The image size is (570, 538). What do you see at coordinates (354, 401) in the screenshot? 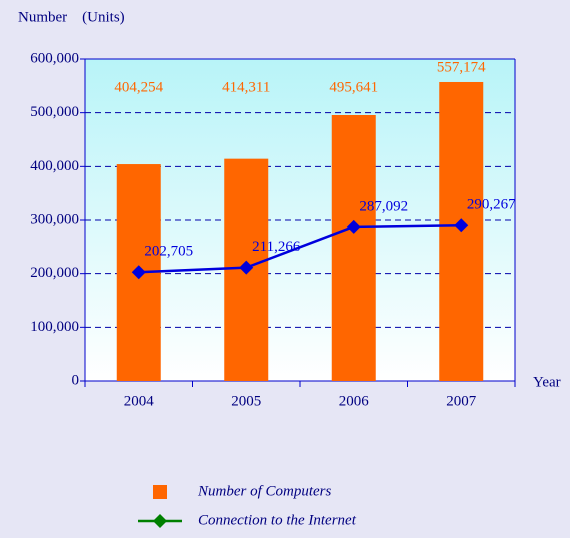
I see `x-tick-label: 2006` at bounding box center [354, 401].